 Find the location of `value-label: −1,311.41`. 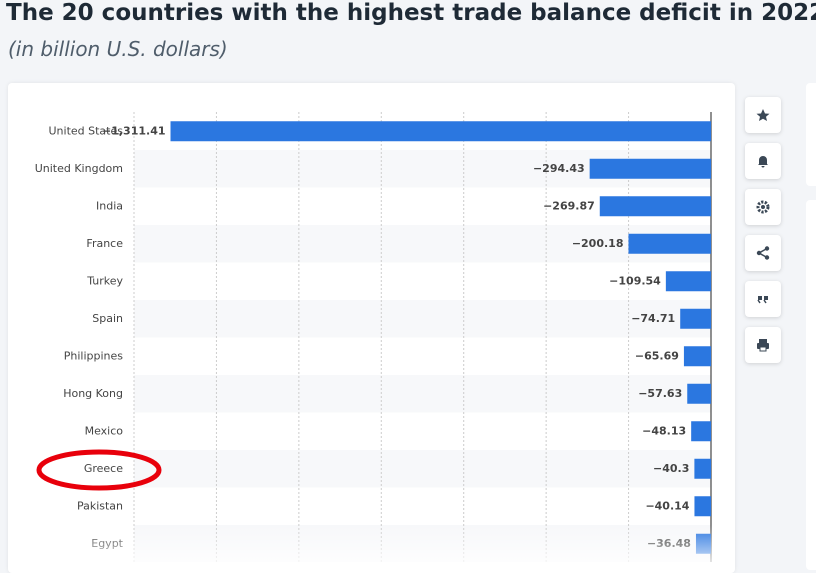

value-label: −1,311.41 is located at coordinates (134, 130).